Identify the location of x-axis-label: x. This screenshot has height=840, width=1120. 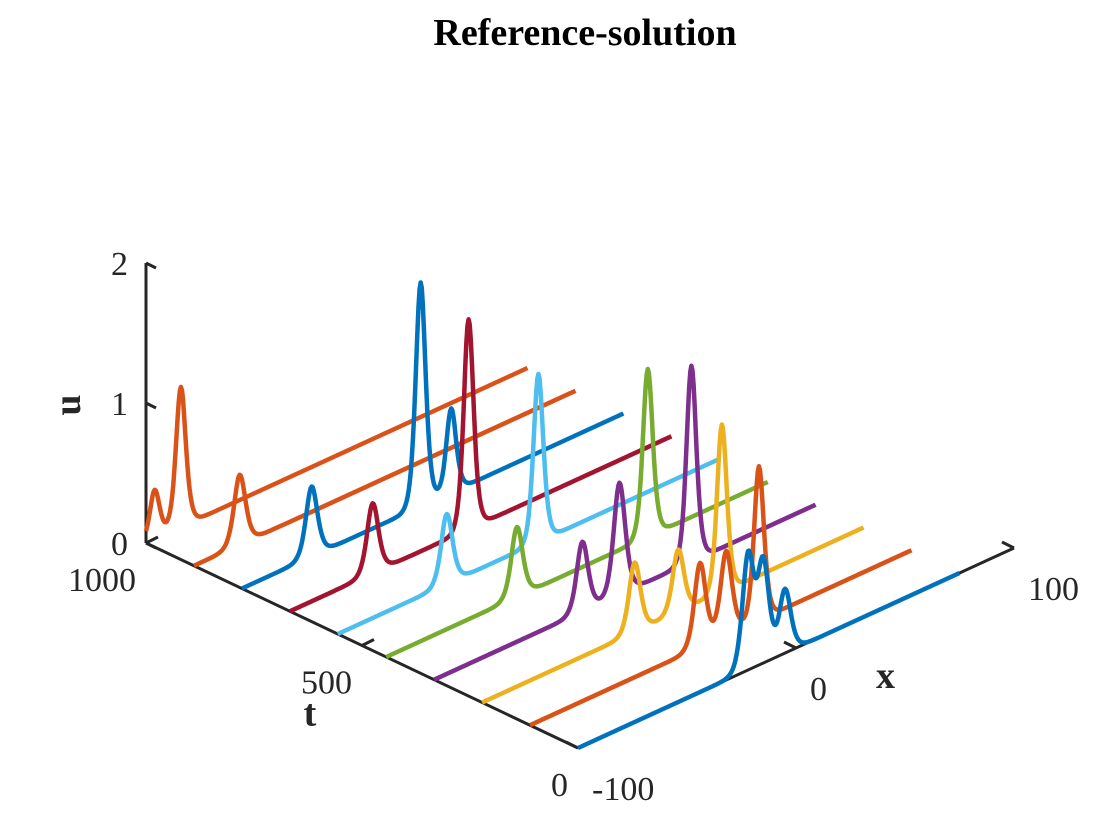
(885, 676).